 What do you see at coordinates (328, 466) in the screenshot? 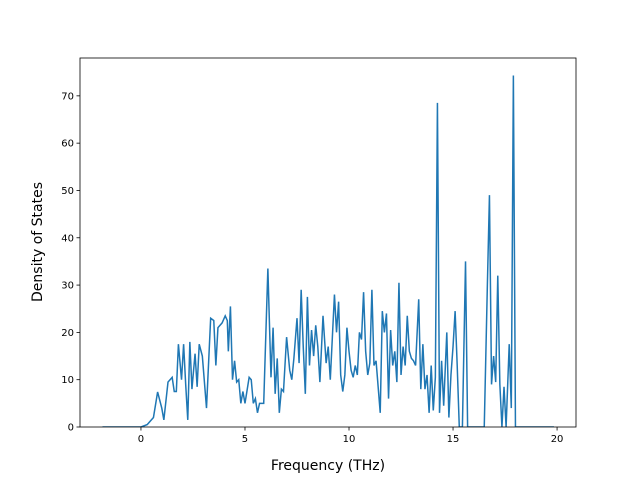
I see `x-axis-label: Frequency (THz)` at bounding box center [328, 466].